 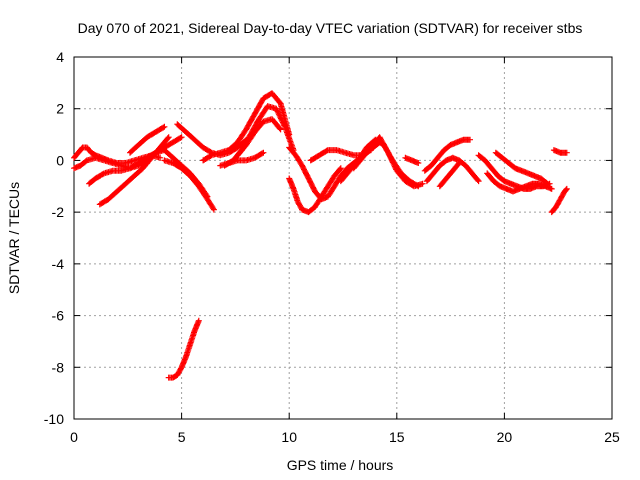 What do you see at coordinates (340, 465) in the screenshot?
I see `x-axis-label: GPS time / hours` at bounding box center [340, 465].